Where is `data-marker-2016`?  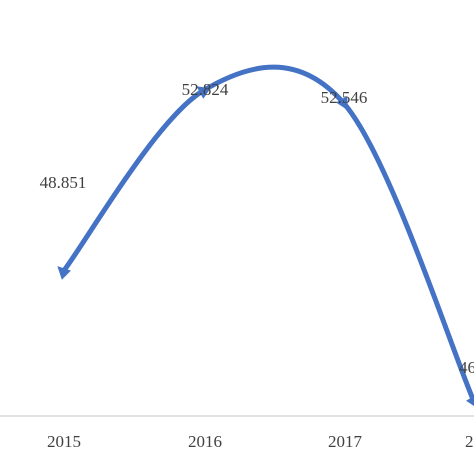
data-marker-2016 is located at coordinates (203, 92).